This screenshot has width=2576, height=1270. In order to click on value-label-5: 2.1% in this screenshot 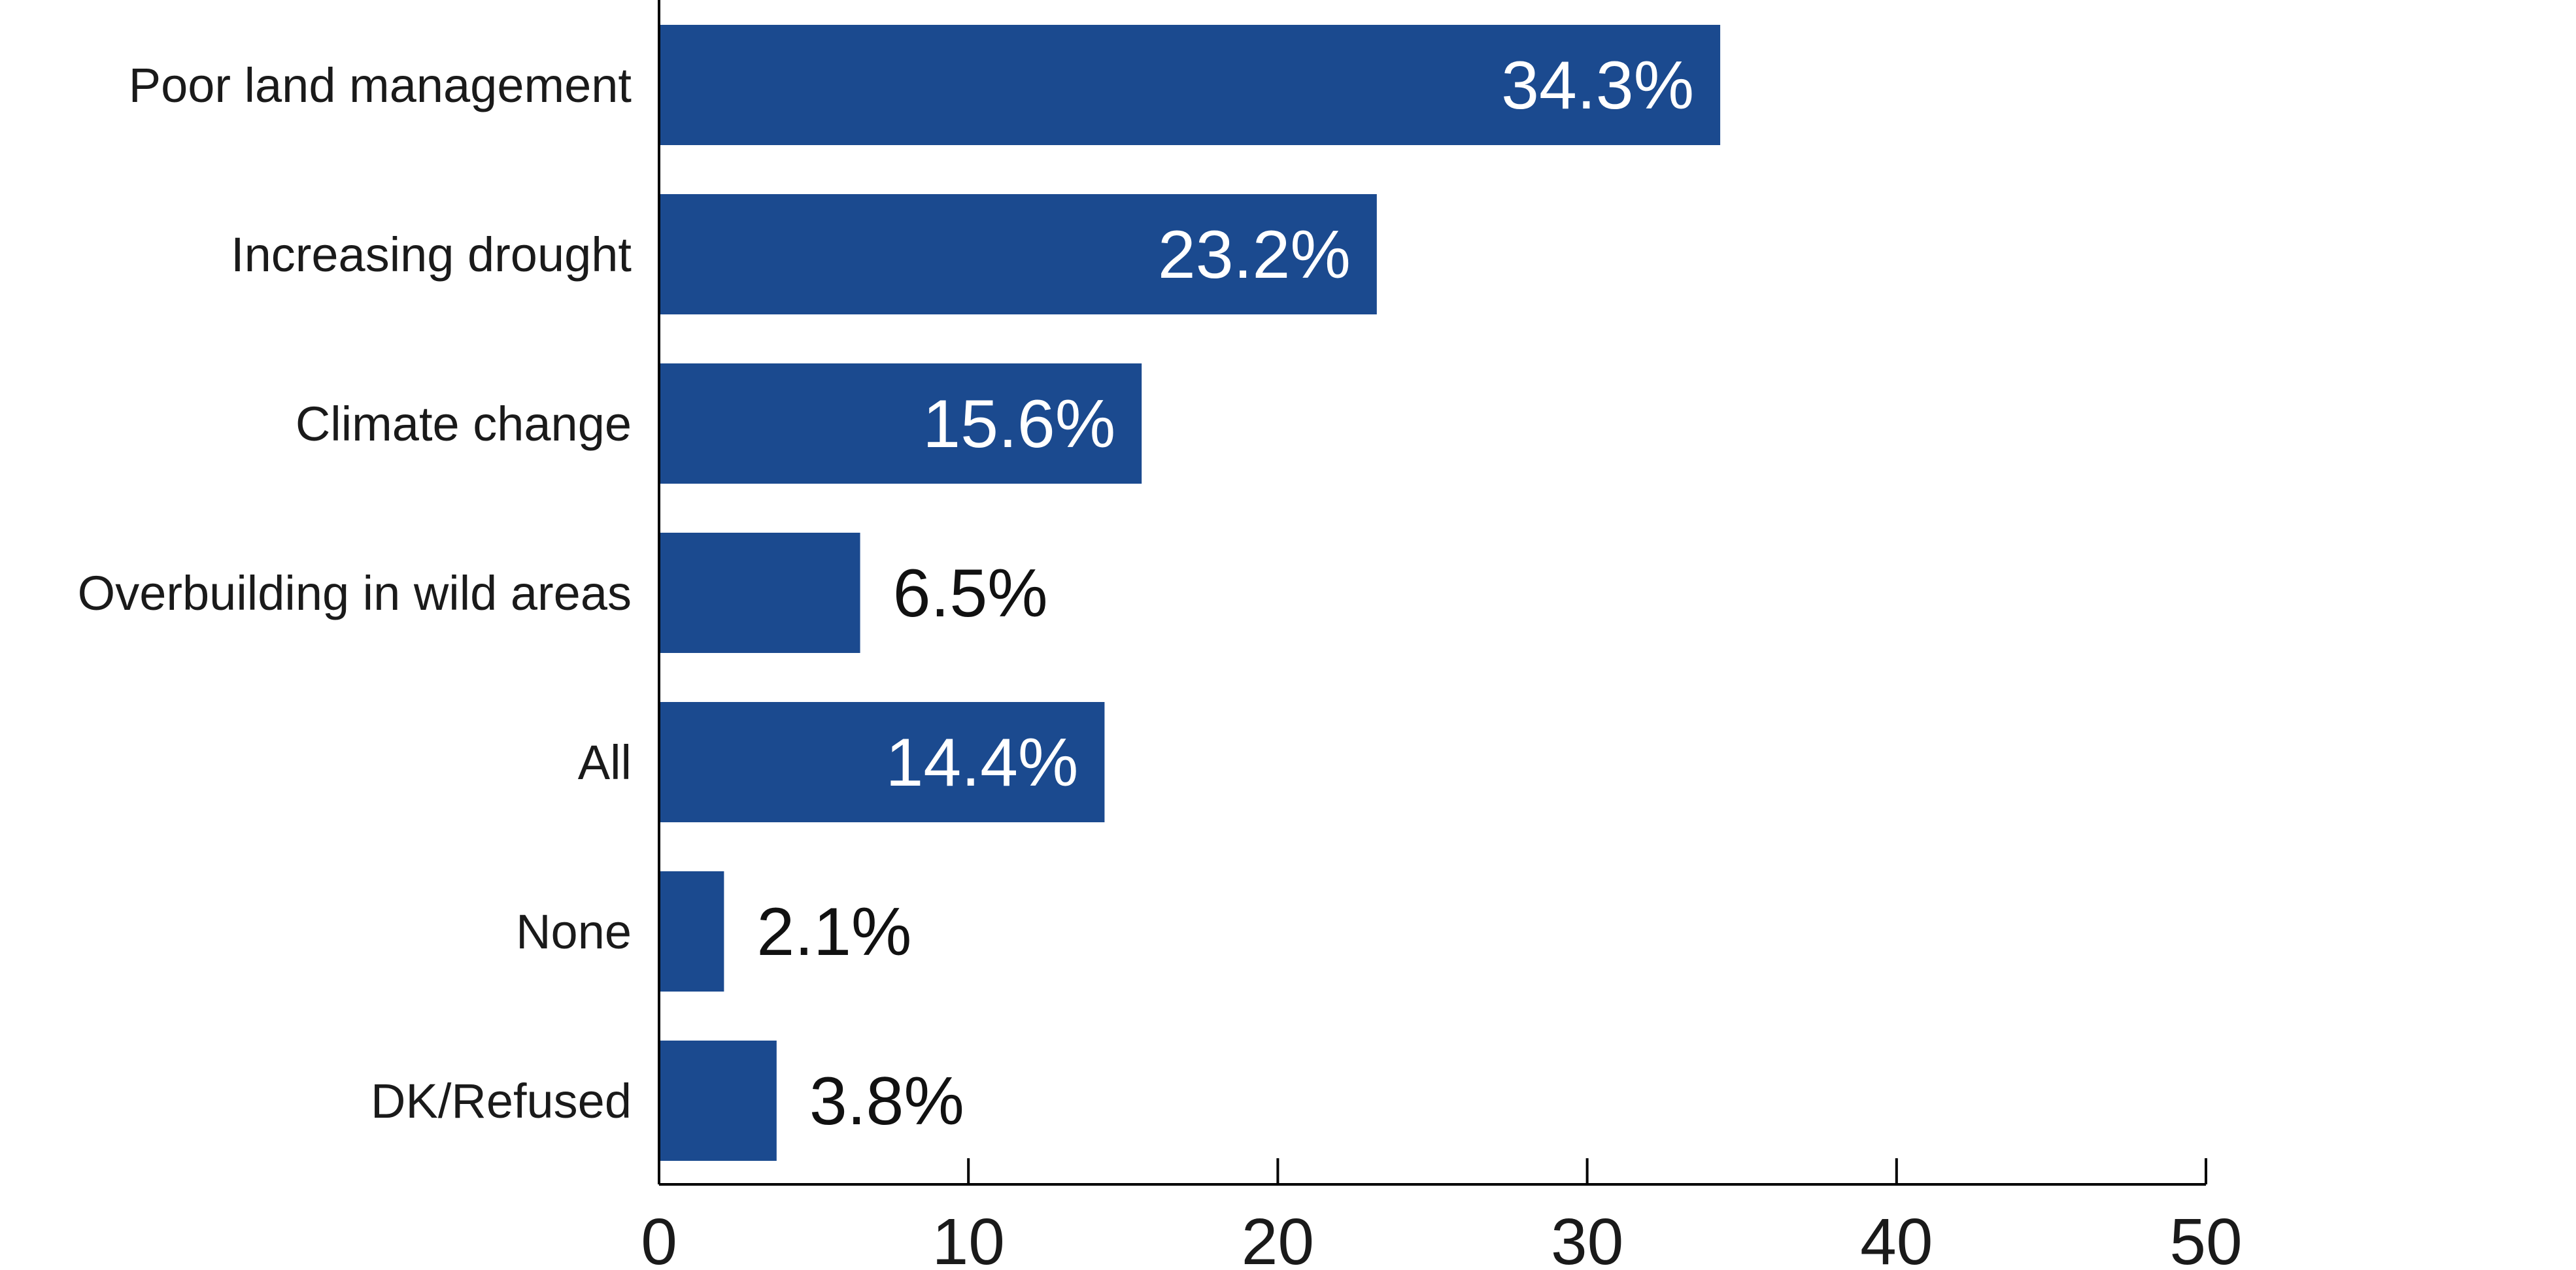, I will do `click(833, 932)`.